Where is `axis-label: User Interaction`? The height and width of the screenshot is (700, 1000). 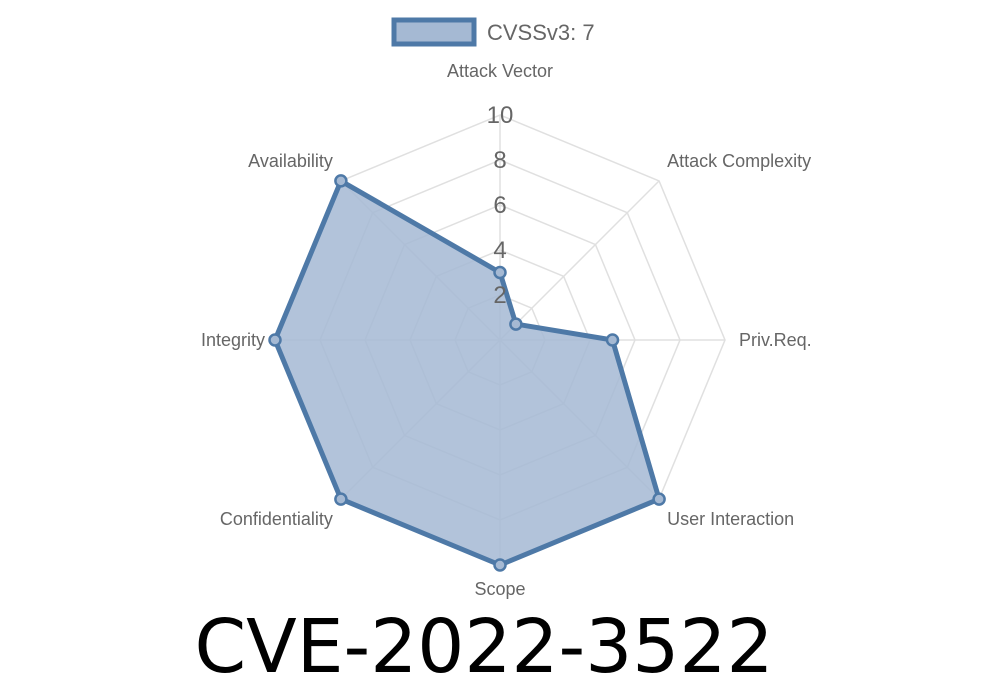 axis-label: User Interaction is located at coordinates (730, 519).